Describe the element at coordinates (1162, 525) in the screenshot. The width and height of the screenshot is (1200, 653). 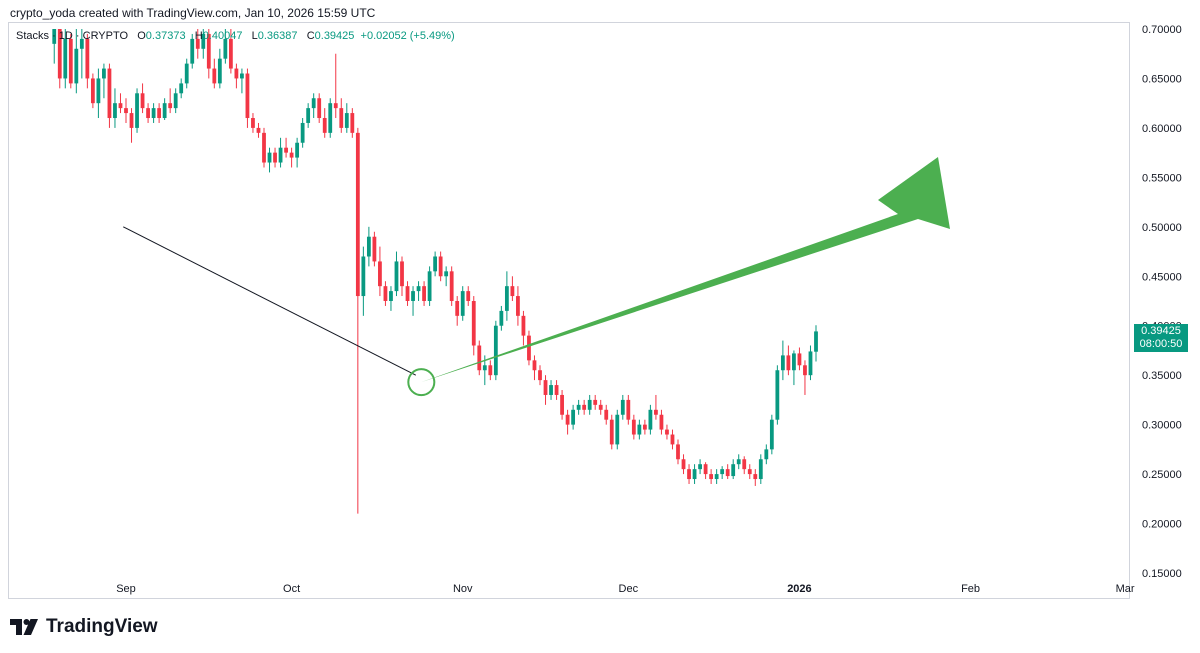
I see `y-tick-label: 0.20000` at that location.